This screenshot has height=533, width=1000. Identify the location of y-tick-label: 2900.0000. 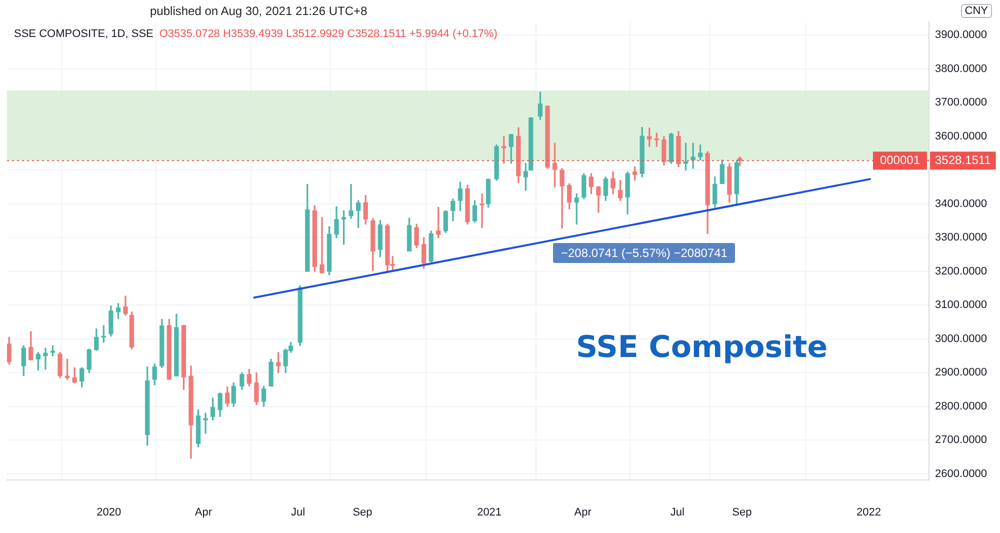
(961, 372).